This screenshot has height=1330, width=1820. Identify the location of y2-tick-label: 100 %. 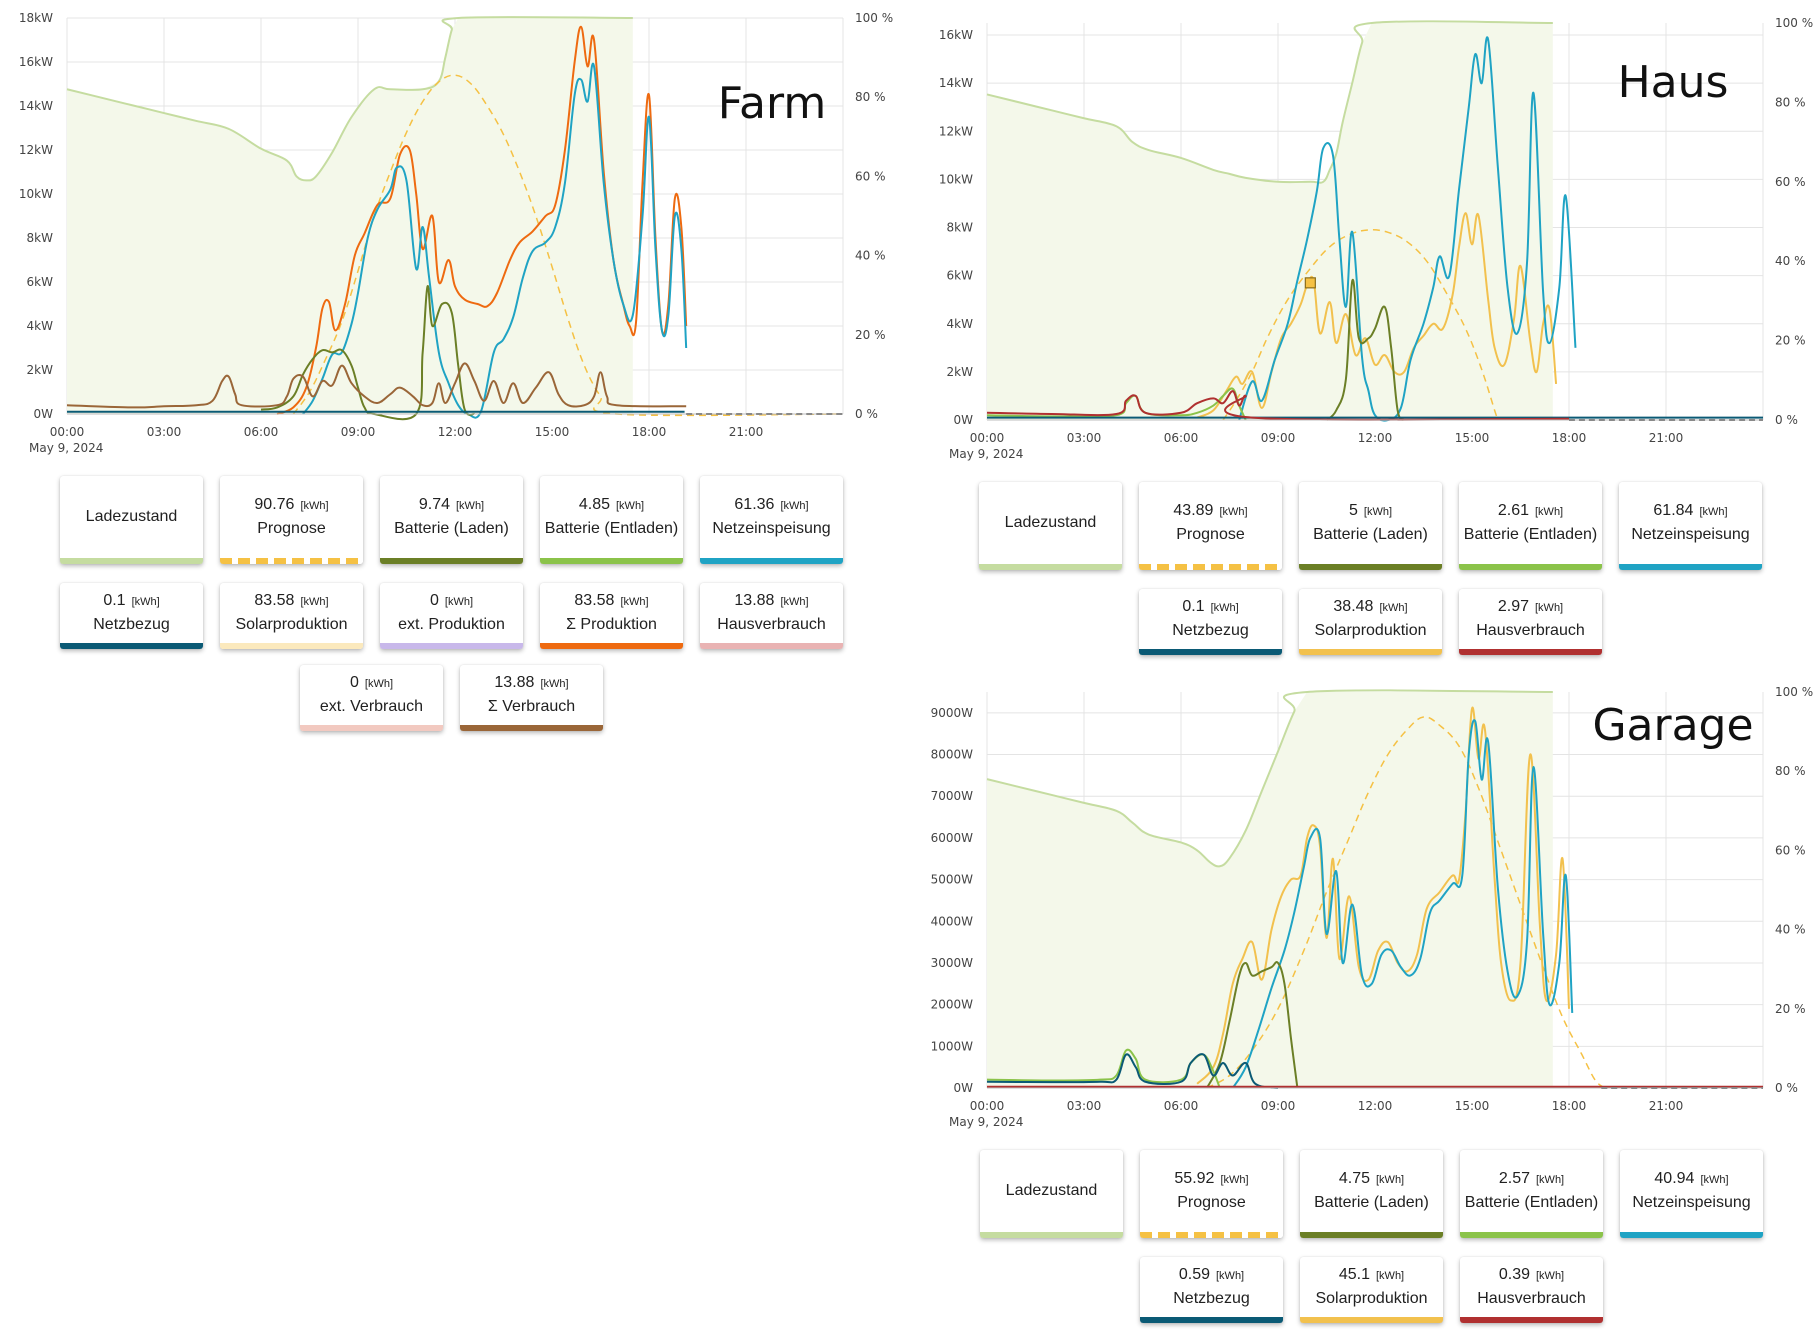
(1794, 692).